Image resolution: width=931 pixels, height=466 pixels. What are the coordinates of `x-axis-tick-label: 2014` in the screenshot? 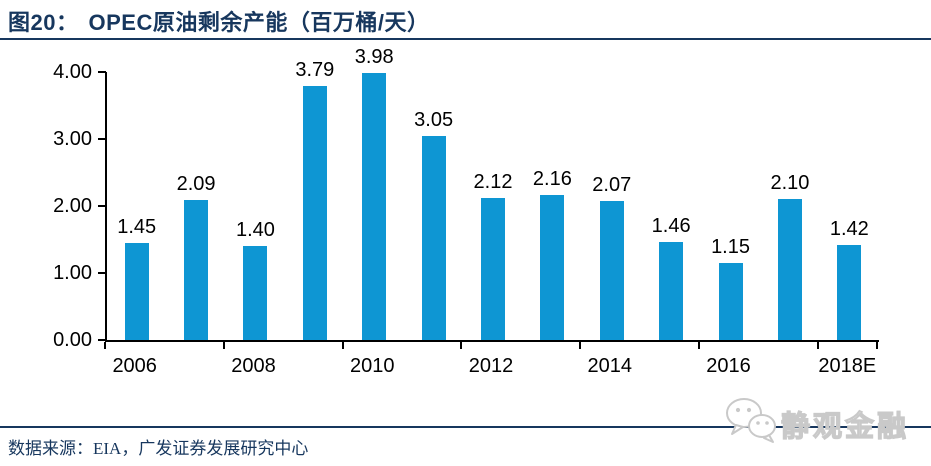 It's located at (610, 366).